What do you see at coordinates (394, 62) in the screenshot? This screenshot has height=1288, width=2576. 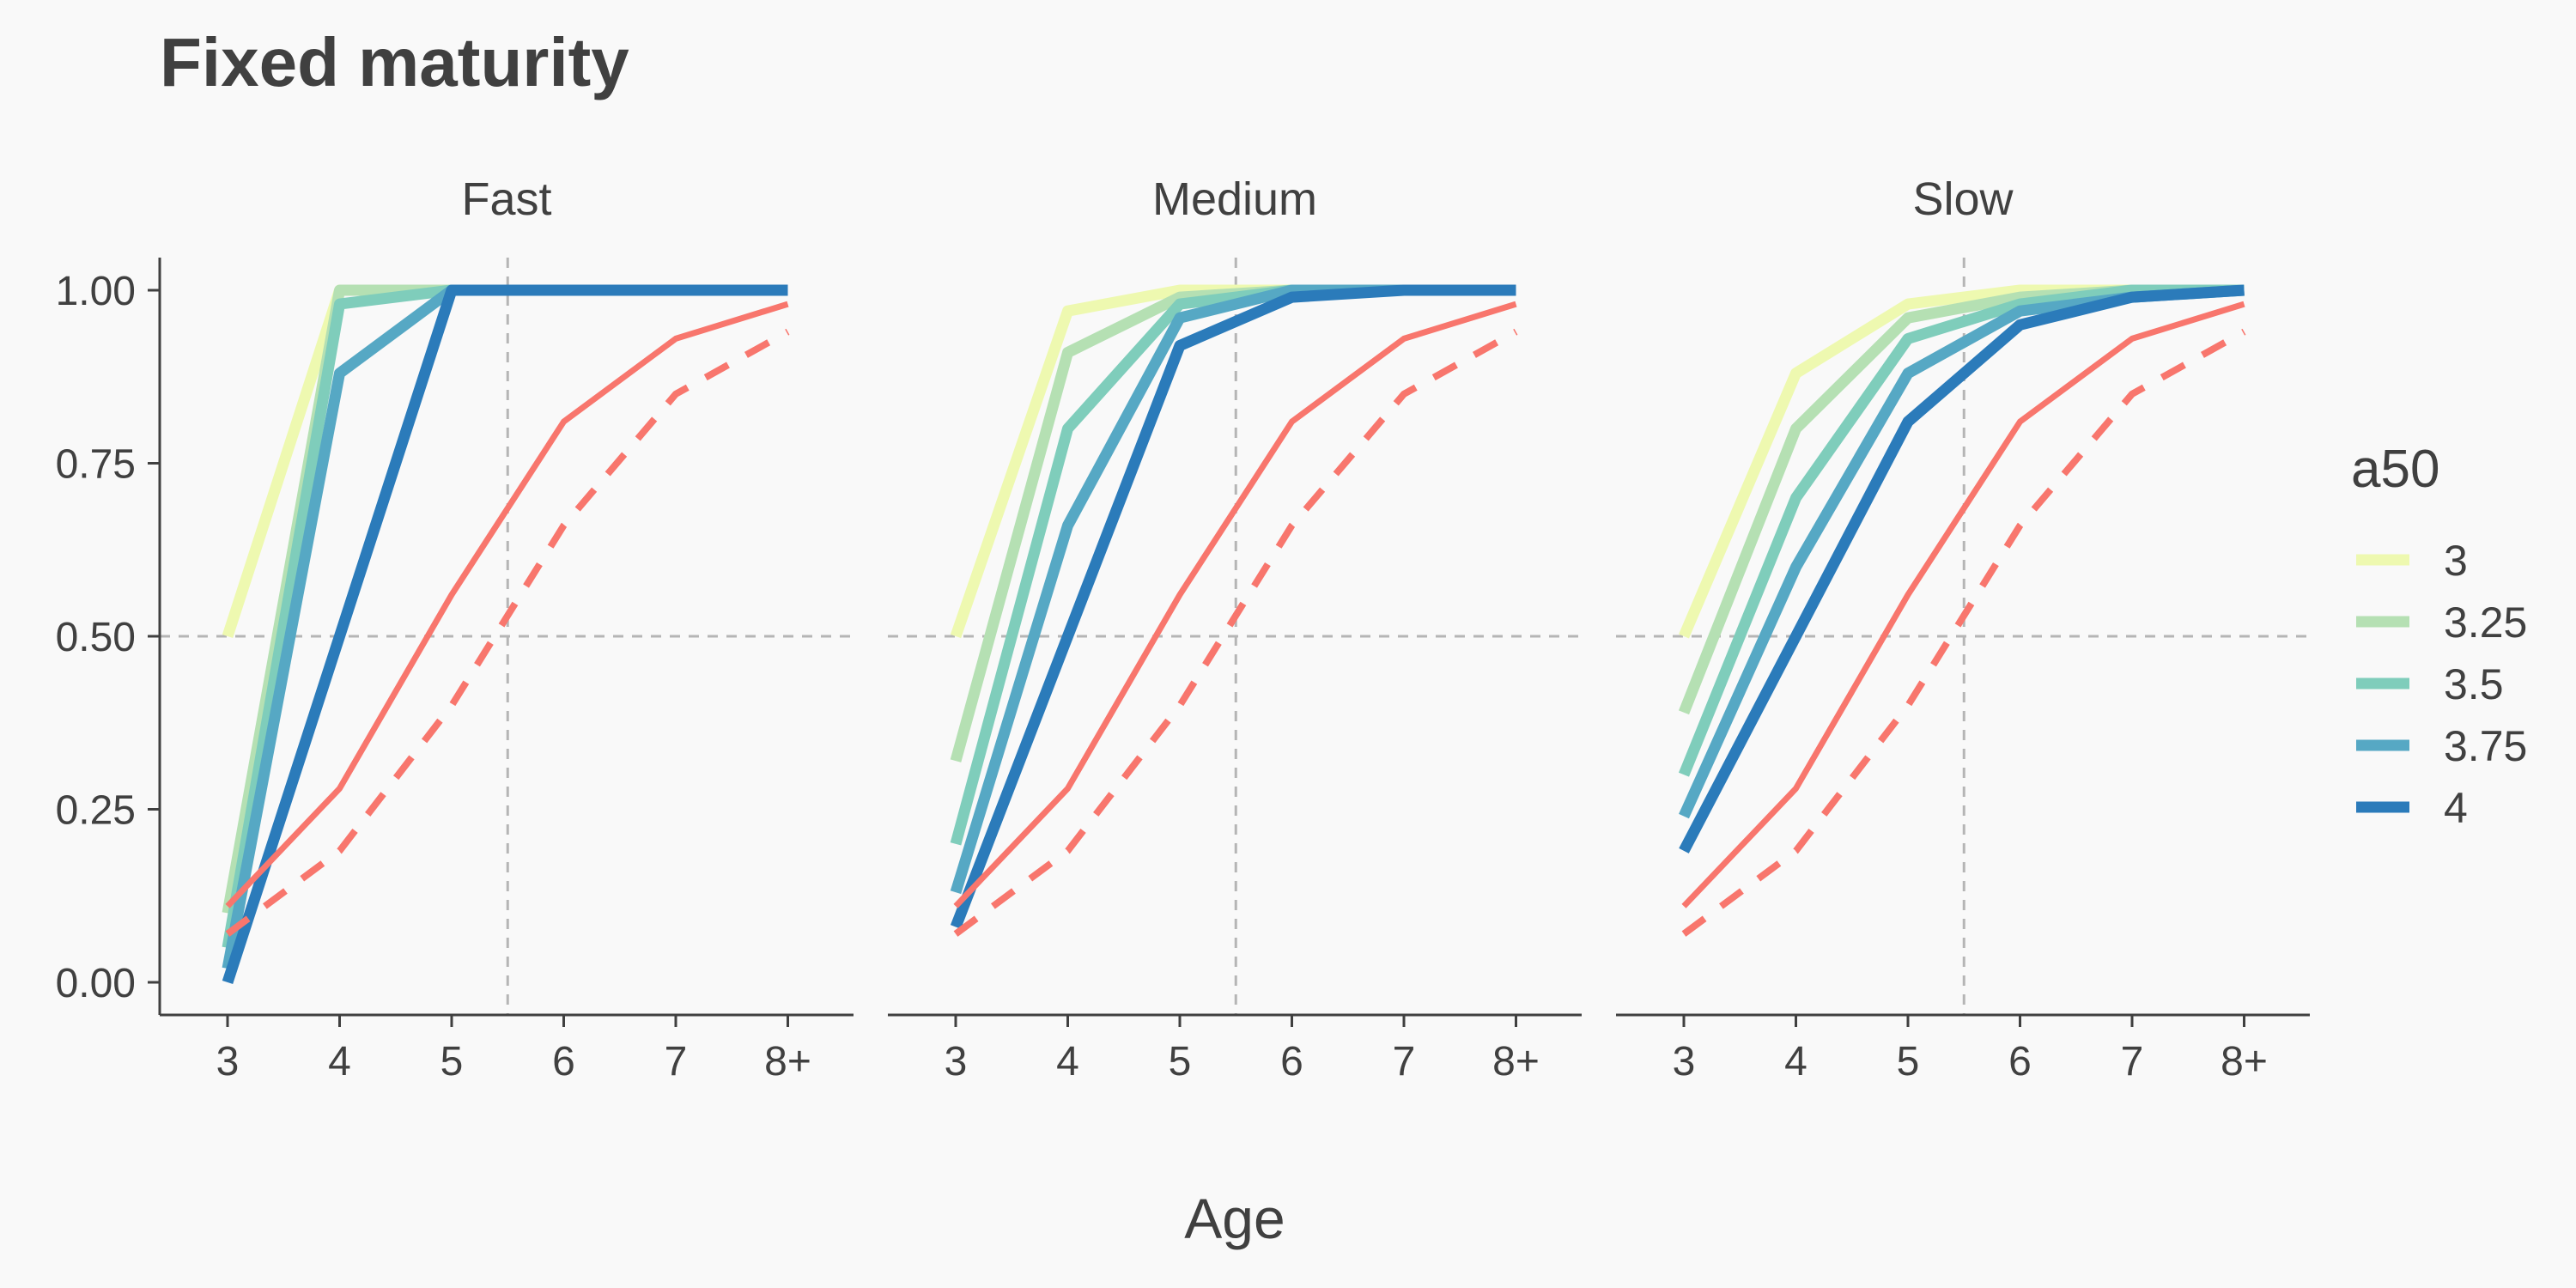 I see `chart-title: Fixed maturity` at bounding box center [394, 62].